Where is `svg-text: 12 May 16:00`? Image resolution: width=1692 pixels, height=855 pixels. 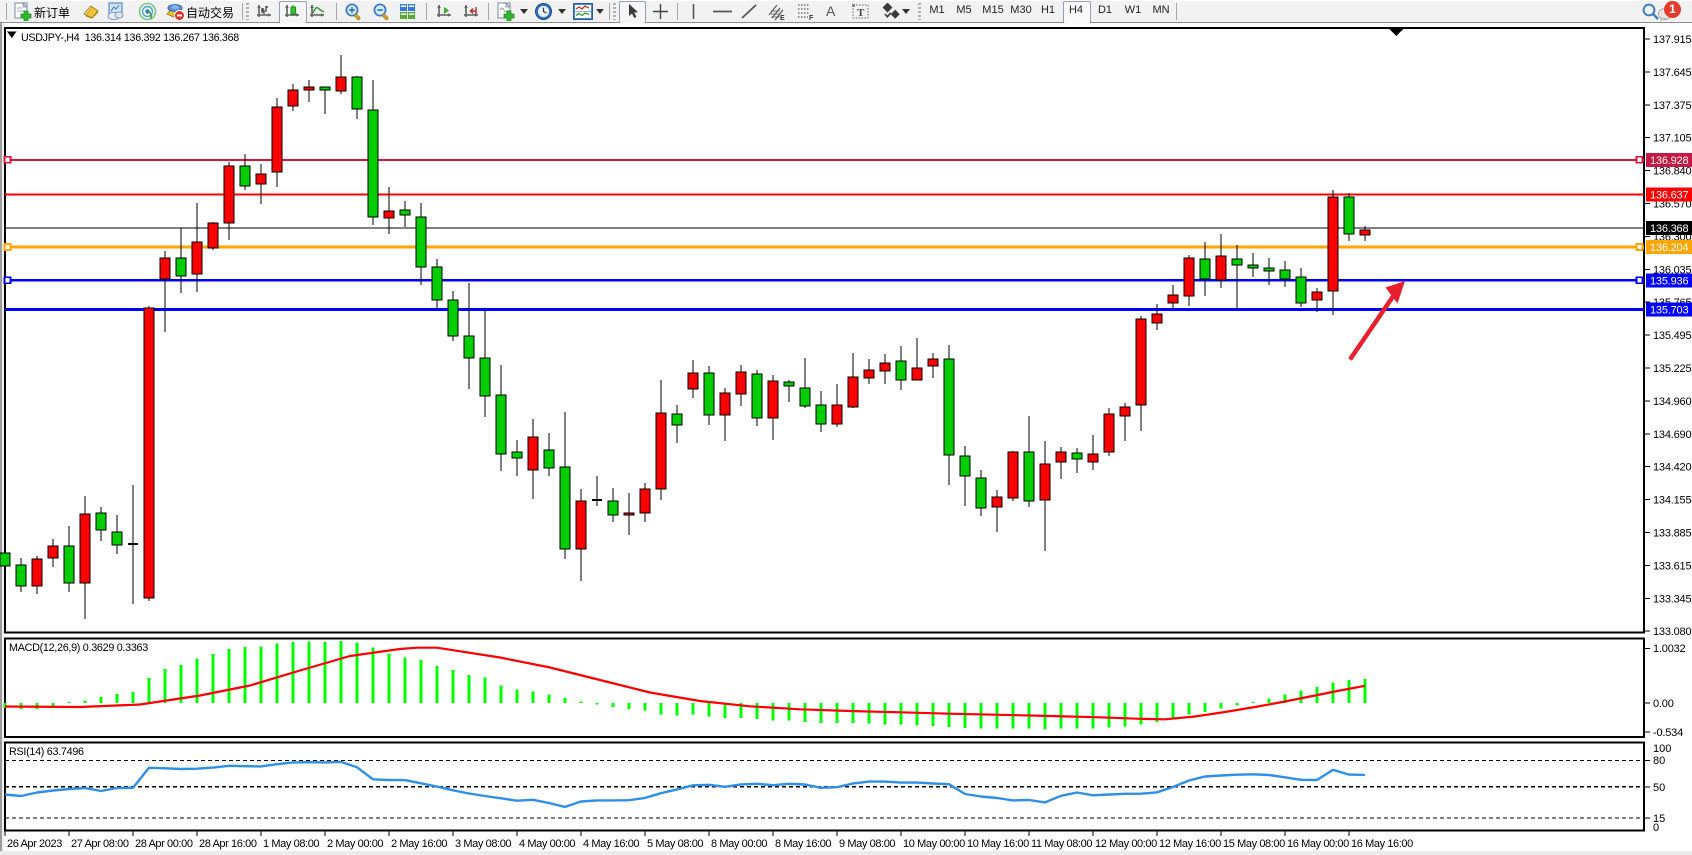
svg-text: 12 May 16:00 is located at coordinates (1190, 844).